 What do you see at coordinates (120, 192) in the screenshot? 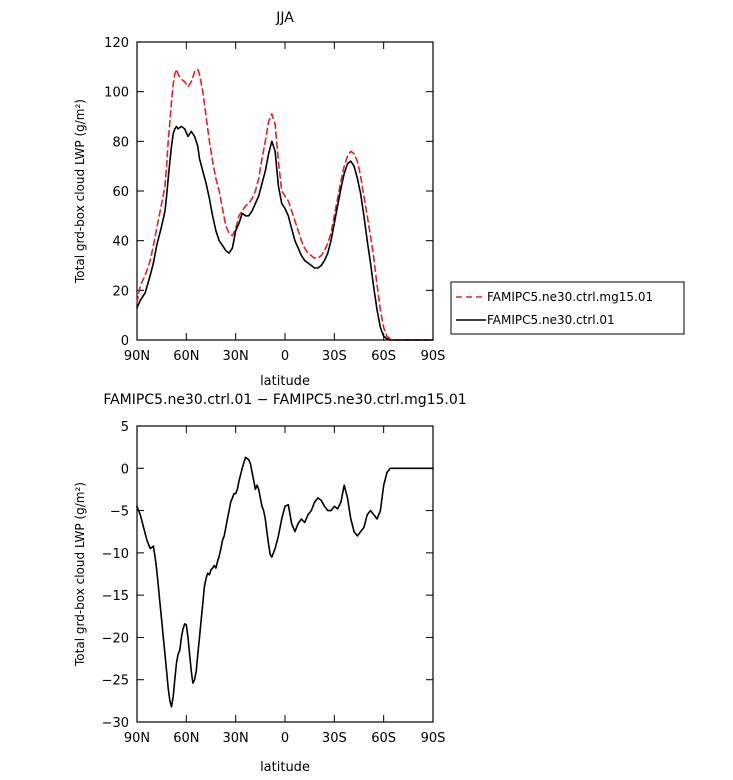
I see `y-tick-label: 60` at bounding box center [120, 192].